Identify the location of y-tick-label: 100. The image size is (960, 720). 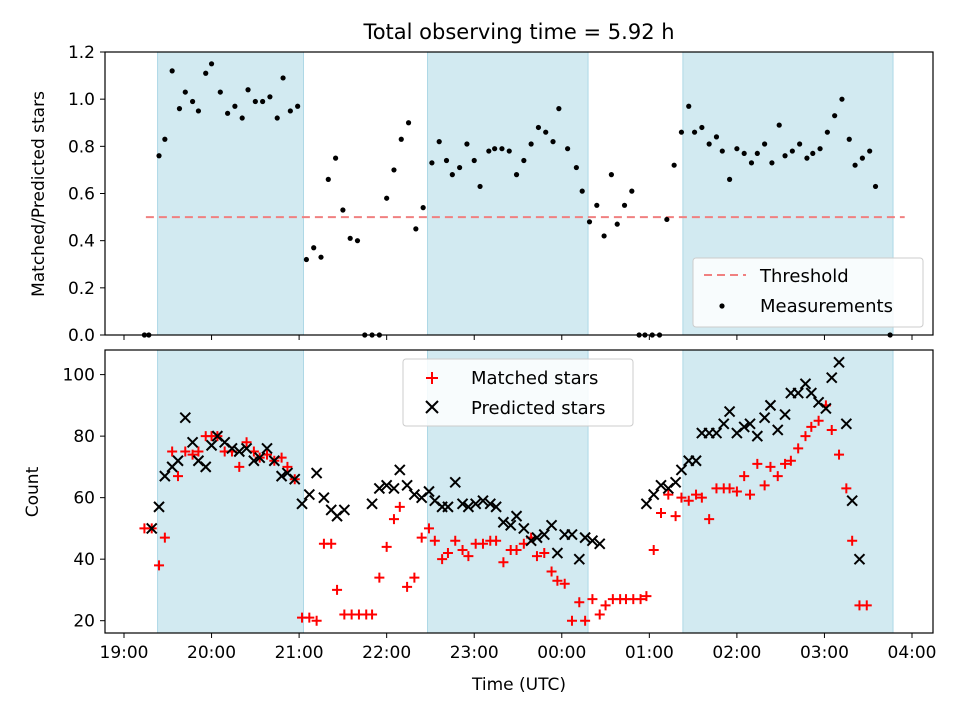
(79, 376).